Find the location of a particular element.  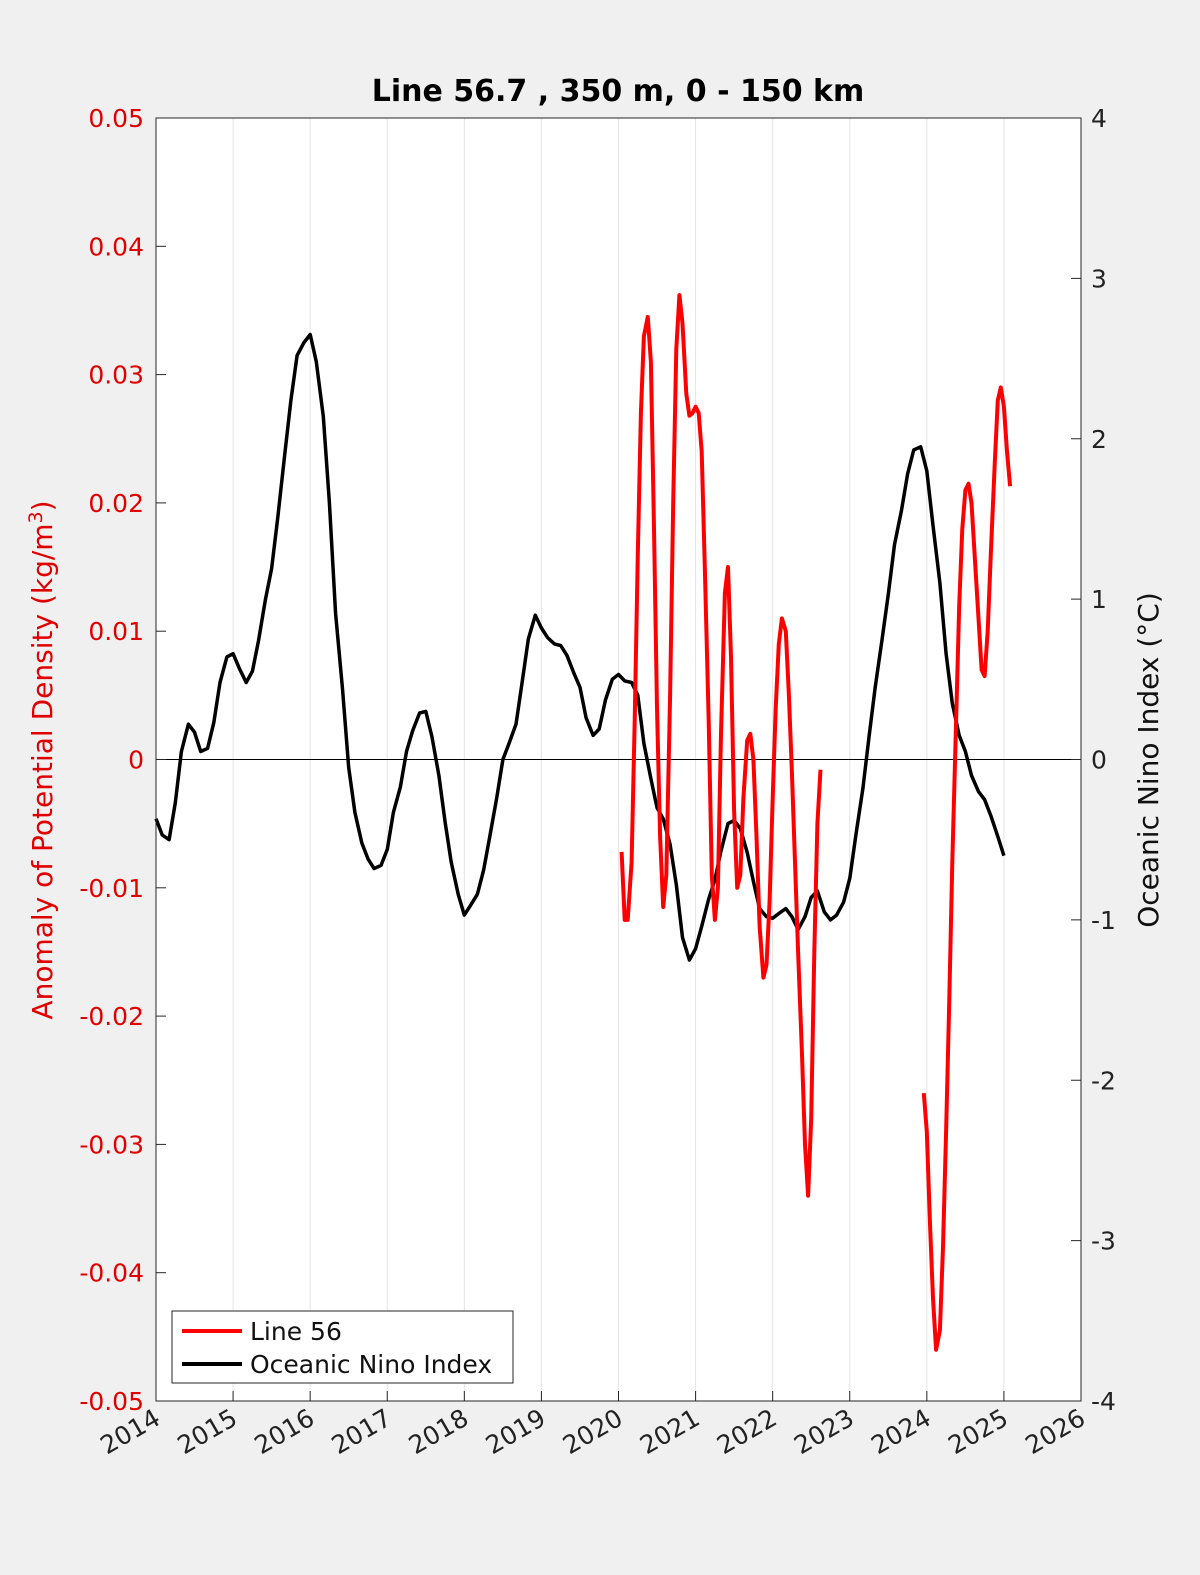

legend-label-line-56: Line 56 is located at coordinates (296, 1331).